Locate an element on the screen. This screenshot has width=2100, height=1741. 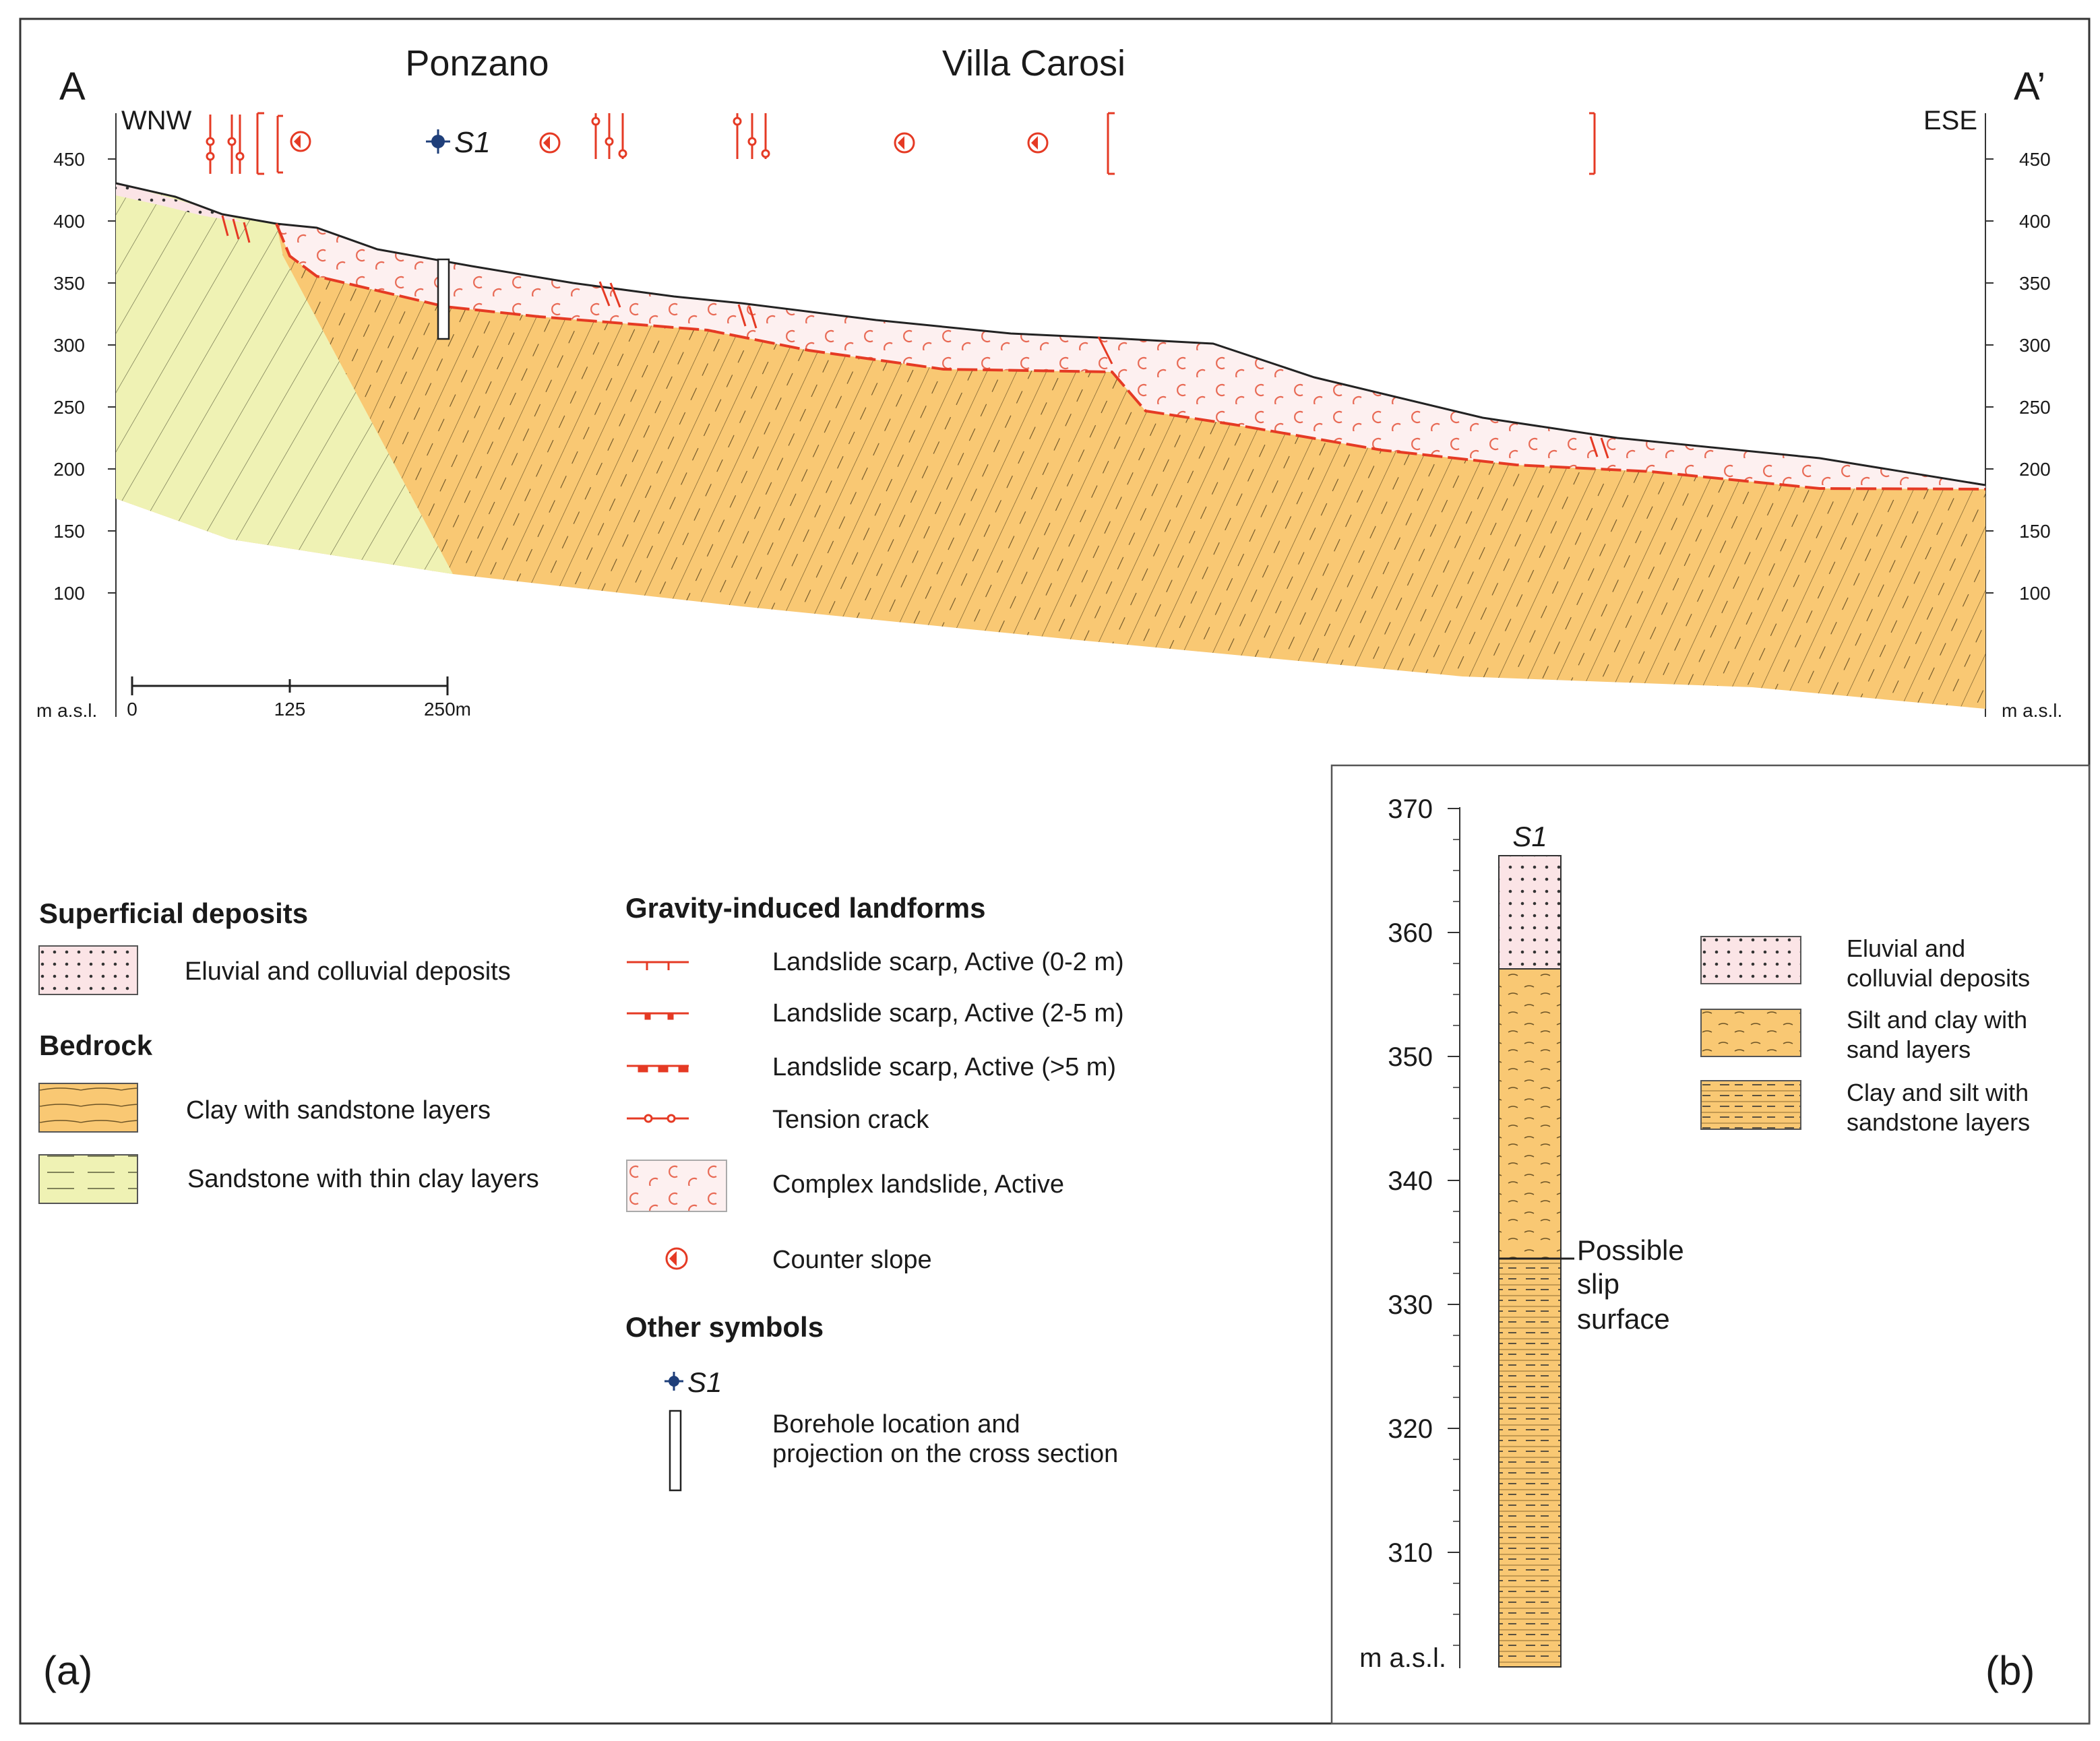
units-right: m a.s.l. is located at coordinates (2032, 710).